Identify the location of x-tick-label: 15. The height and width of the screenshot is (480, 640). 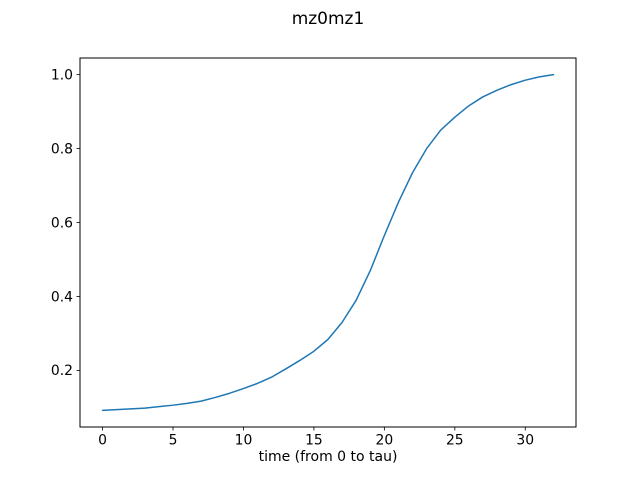
(314, 441).